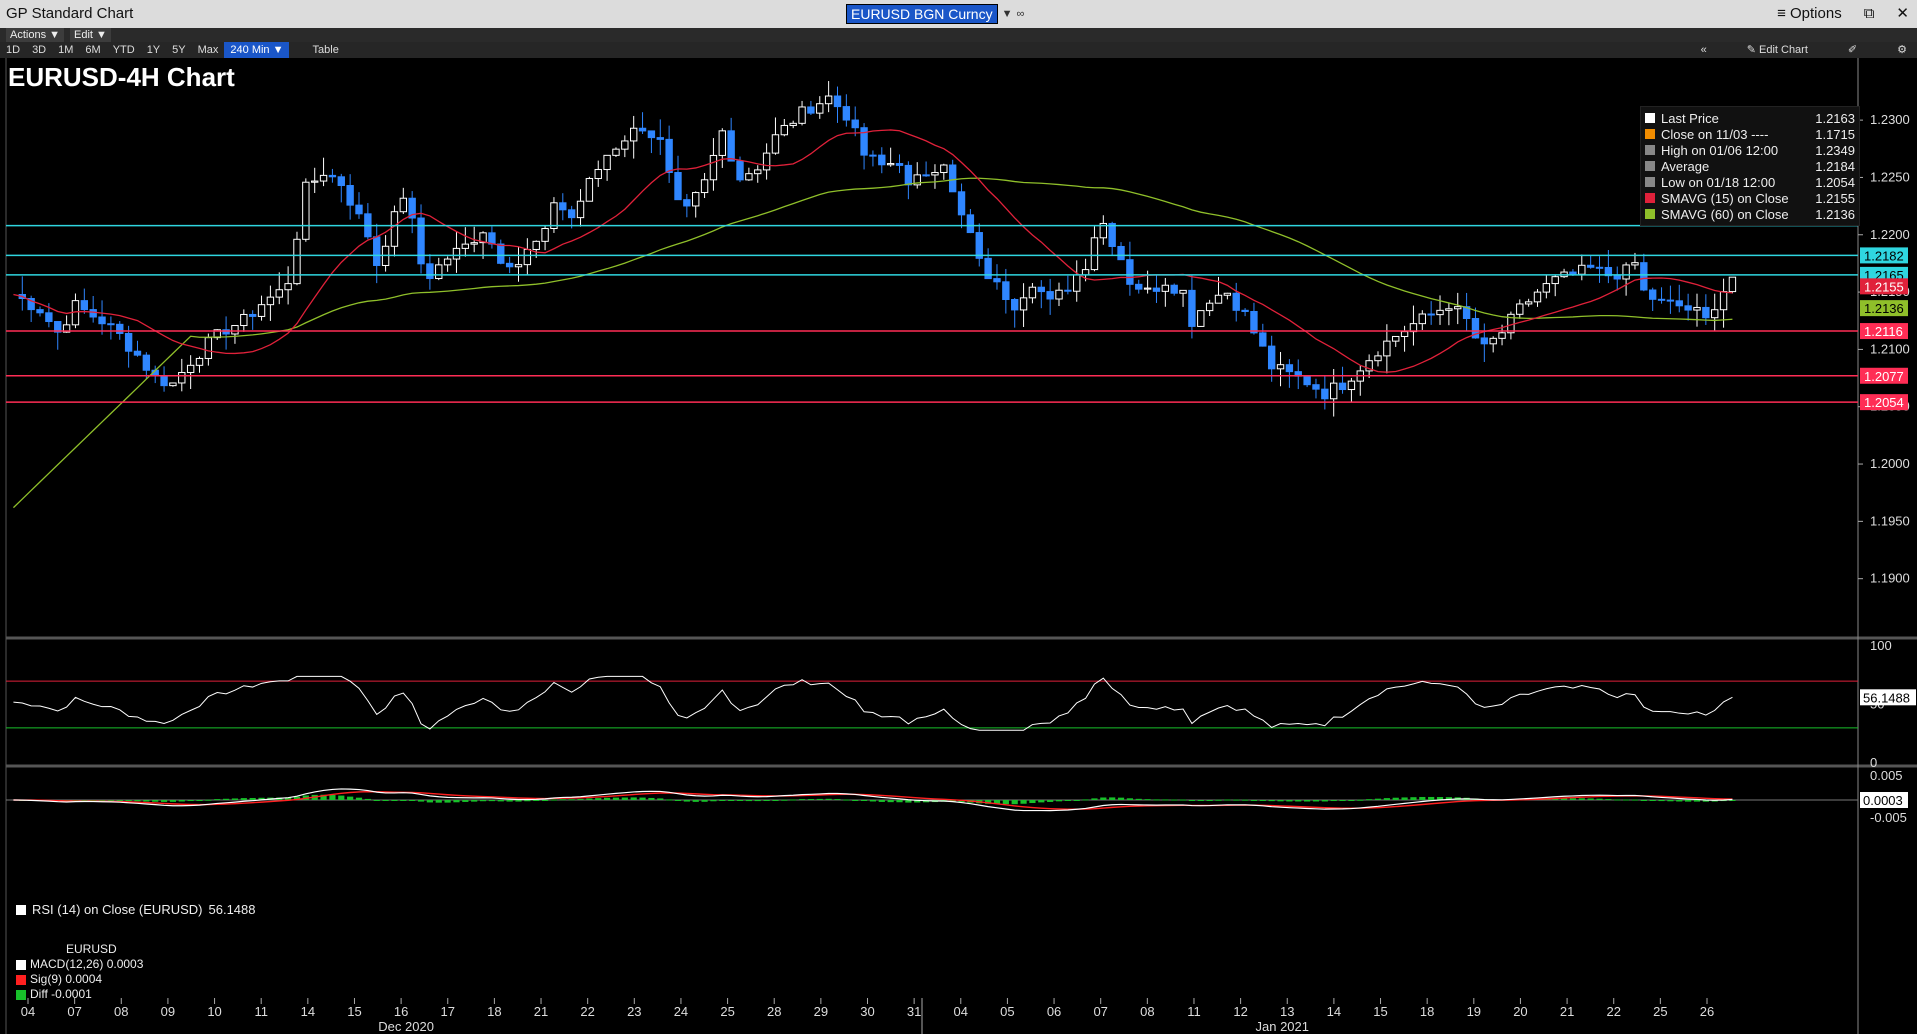 This screenshot has height=1034, width=1917. I want to click on x-tick-label: 26, so click(1707, 1011).